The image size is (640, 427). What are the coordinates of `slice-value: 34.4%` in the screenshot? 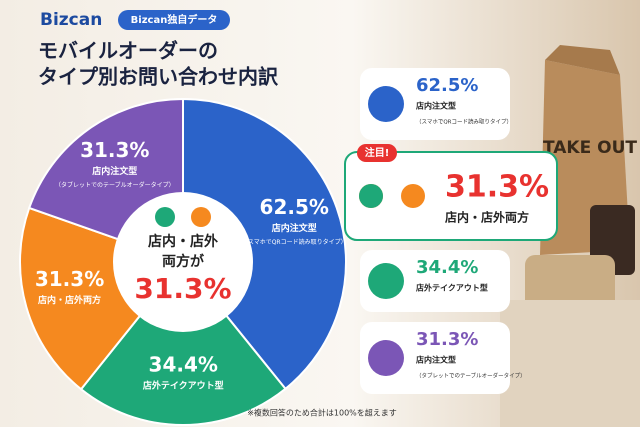 It's located at (183, 364).